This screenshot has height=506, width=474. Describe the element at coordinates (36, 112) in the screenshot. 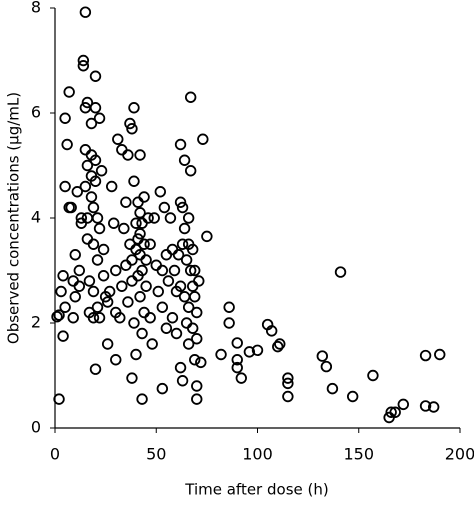

I see `y-tick-label: 6` at that location.